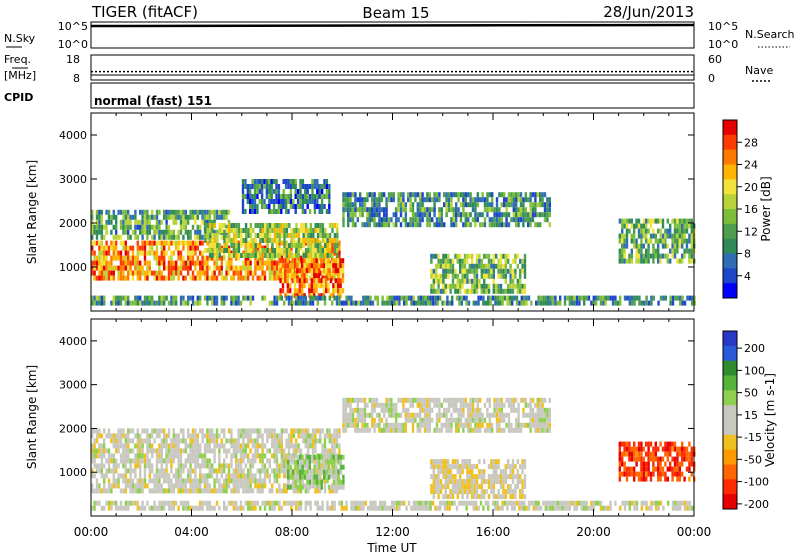 The height and width of the screenshot is (554, 800). Describe the element at coordinates (711, 78) in the screenshot. I see `nave-tick-bottom: 0` at that location.